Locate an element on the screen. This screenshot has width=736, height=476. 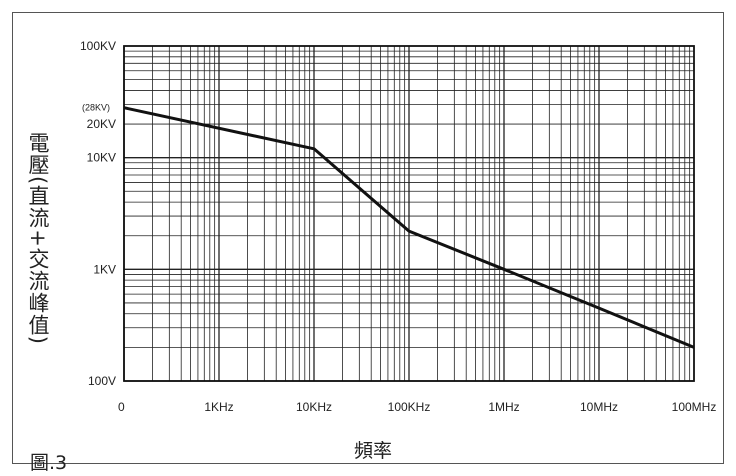
x-tick-label: 1MHz is located at coordinates (503, 407).